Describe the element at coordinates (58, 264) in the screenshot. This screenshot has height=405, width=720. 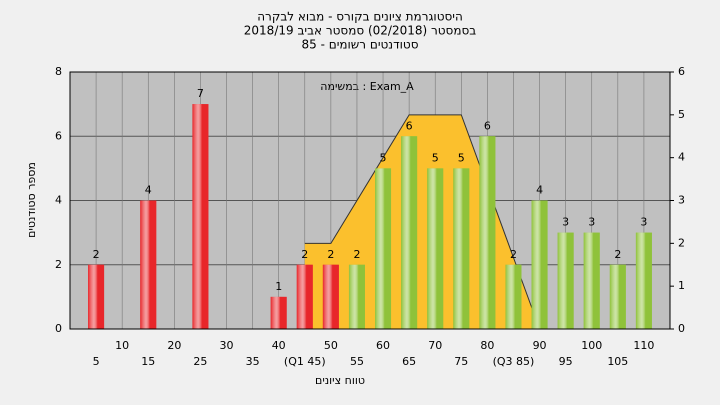
I see `y-tick-label: 2` at that location.